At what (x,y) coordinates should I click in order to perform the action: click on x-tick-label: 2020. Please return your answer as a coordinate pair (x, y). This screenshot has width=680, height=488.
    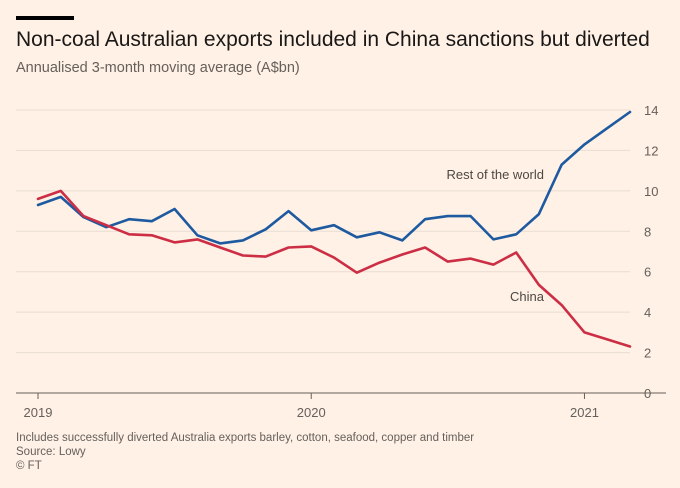
    Looking at the image, I should click on (311, 412).